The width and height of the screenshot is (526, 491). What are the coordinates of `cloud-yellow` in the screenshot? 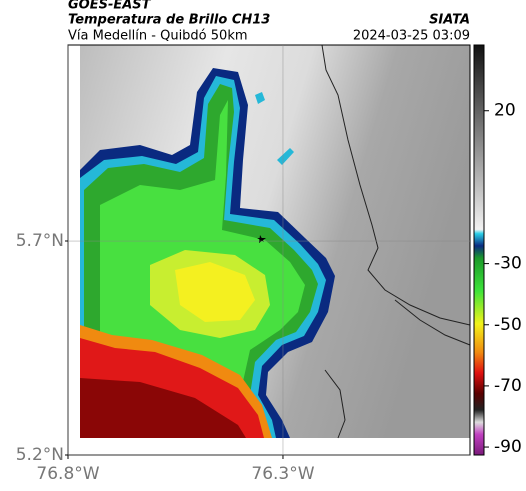 It's located at (215, 292).